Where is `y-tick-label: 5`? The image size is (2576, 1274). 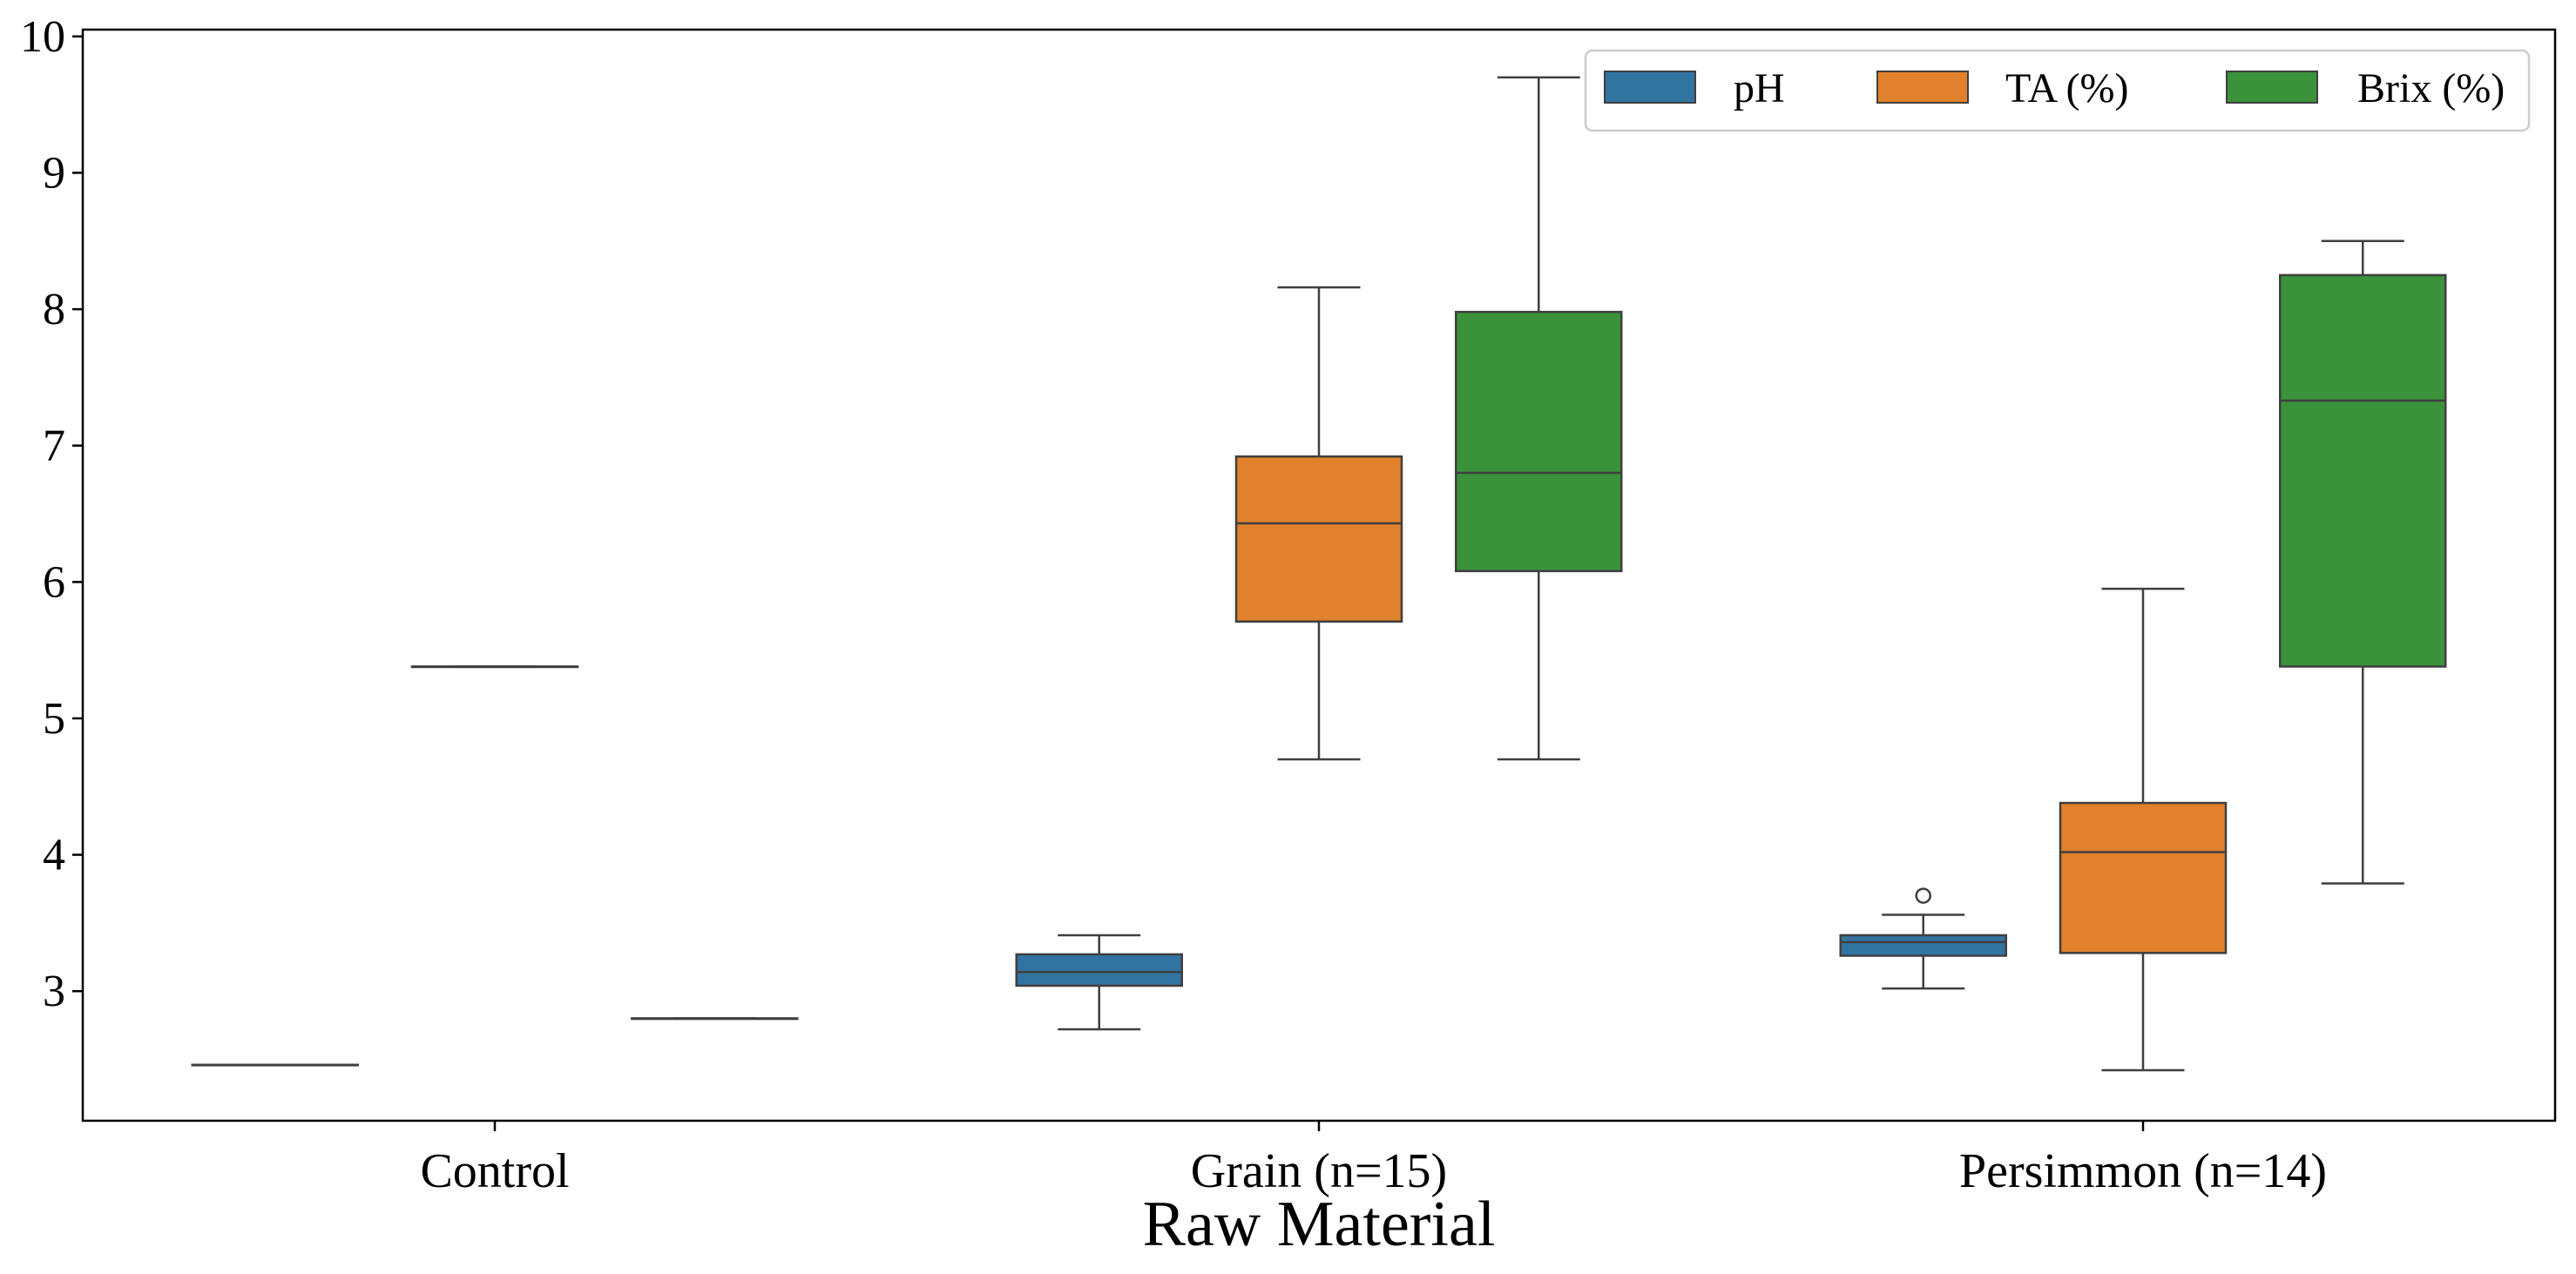 y-tick-label: 5 is located at coordinates (54, 719).